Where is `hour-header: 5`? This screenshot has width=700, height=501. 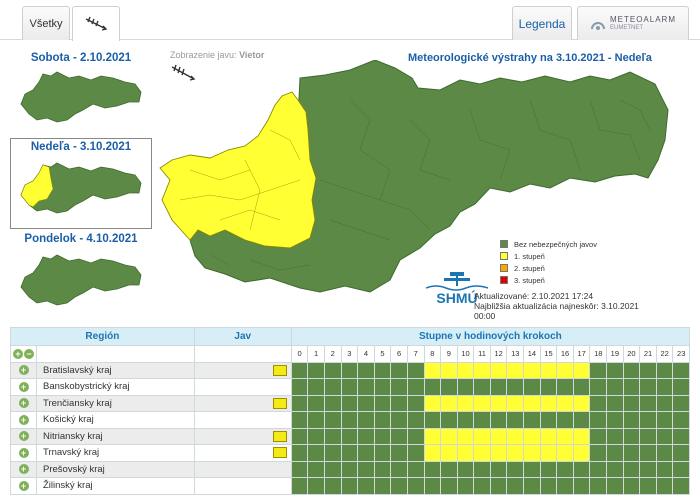
hour-header: 5 is located at coordinates (382, 354).